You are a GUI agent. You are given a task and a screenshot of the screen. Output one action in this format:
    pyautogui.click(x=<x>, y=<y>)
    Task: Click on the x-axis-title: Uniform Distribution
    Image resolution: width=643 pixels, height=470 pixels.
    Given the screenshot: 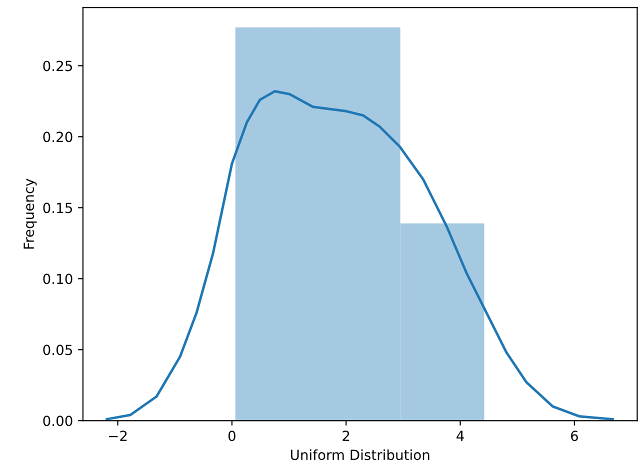 What is the action you would take?
    pyautogui.click(x=360, y=454)
    